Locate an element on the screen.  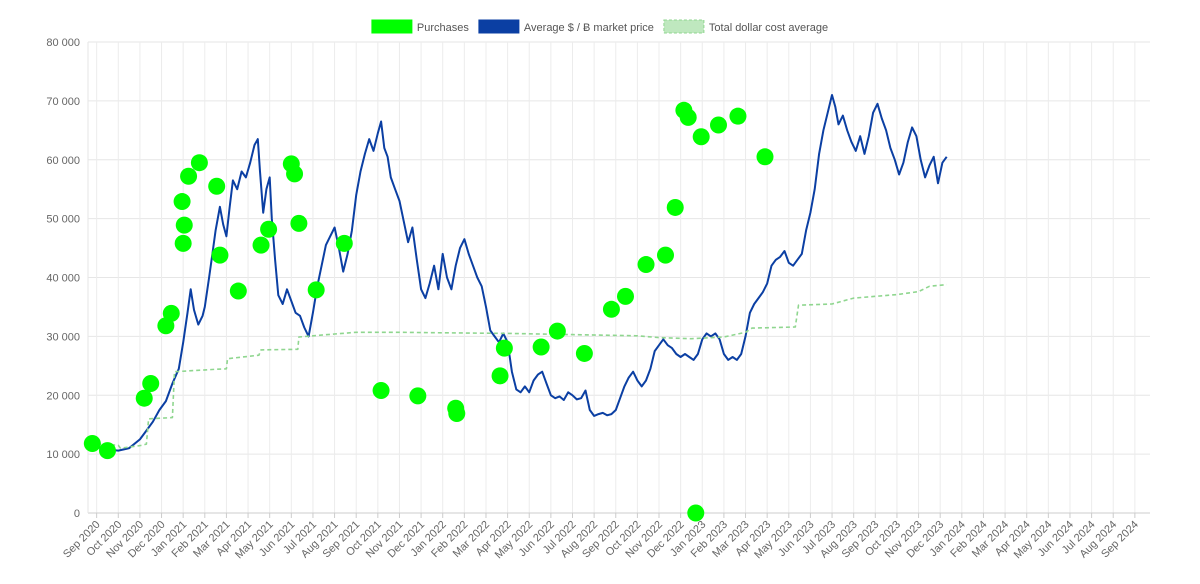
legend-label: Average $ / Ƀ market price is located at coordinates (589, 28).